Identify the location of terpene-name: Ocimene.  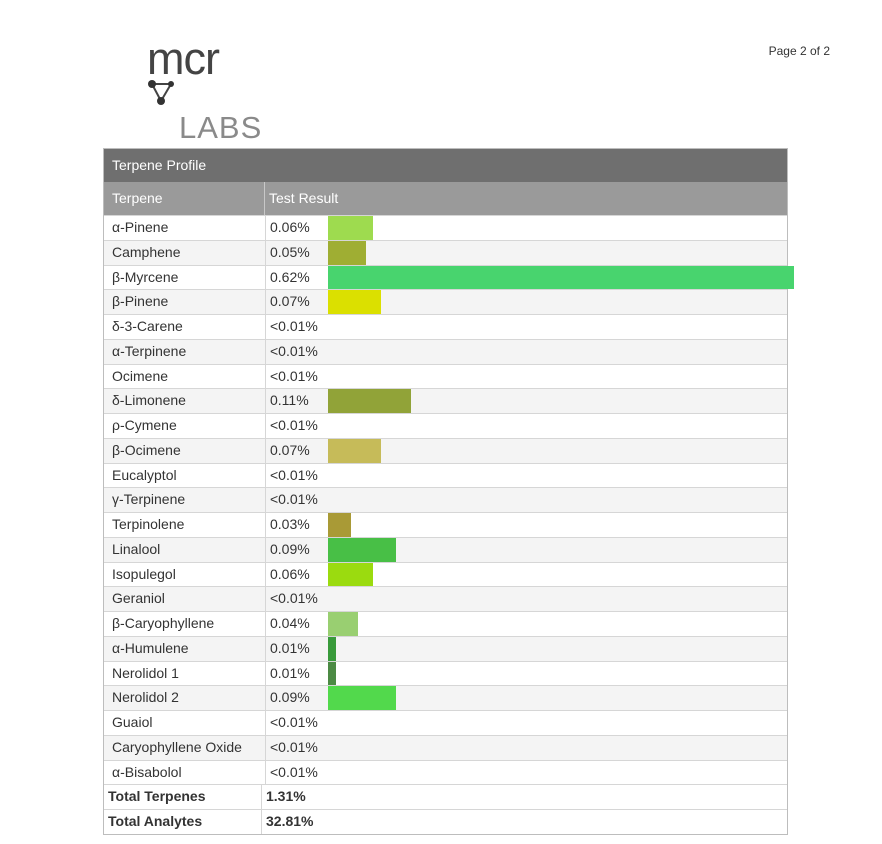
(185, 376).